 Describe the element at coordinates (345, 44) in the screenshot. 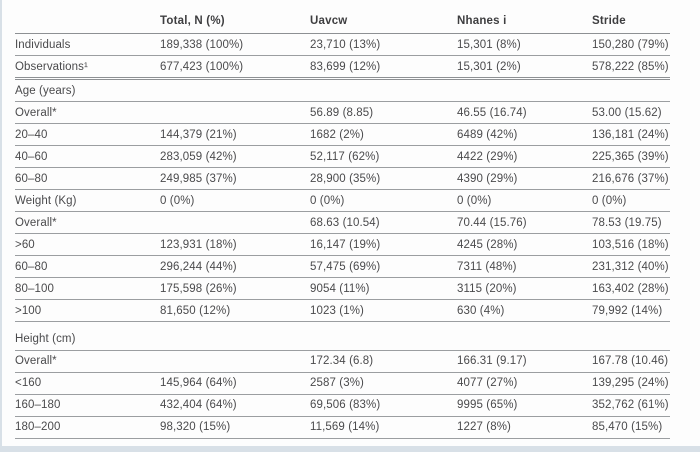

I see `cell-uavcw: 23,710 (13%)` at that location.